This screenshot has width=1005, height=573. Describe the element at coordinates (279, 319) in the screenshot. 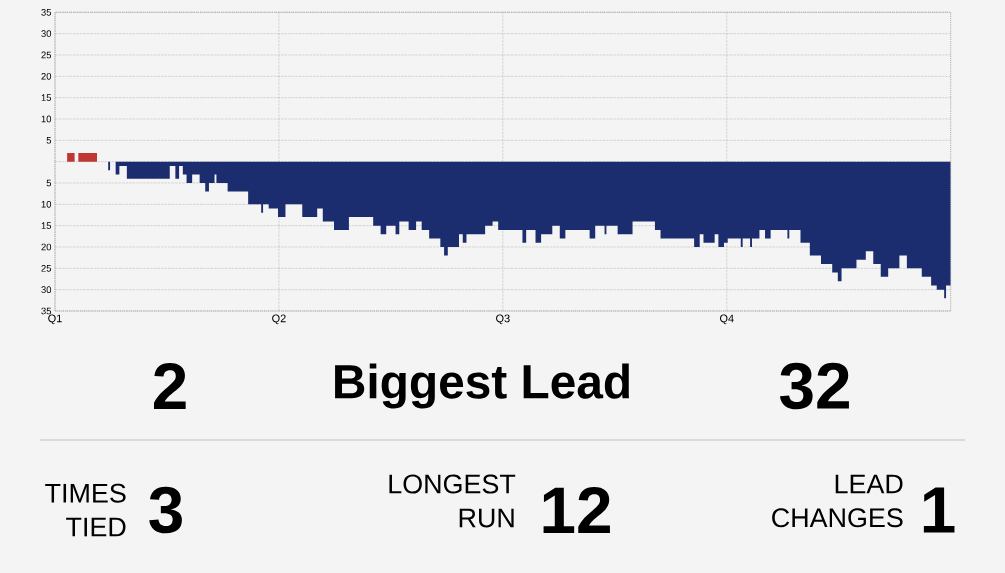

I see `x-tick-label: Q2` at that location.